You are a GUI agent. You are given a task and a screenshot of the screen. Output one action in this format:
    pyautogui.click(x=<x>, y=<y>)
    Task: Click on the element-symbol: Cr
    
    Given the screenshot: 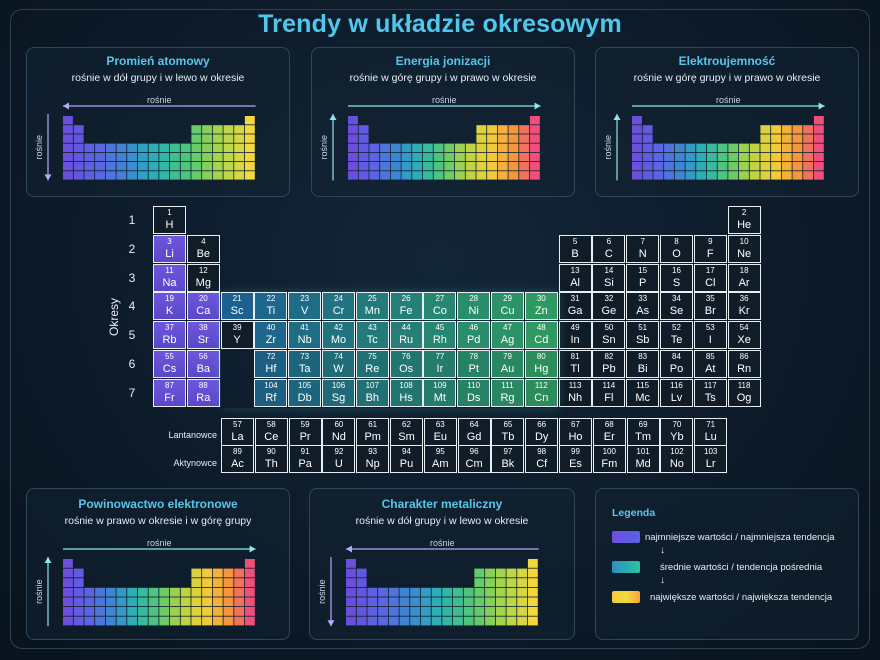 What is the action you would take?
    pyautogui.click(x=338, y=311)
    